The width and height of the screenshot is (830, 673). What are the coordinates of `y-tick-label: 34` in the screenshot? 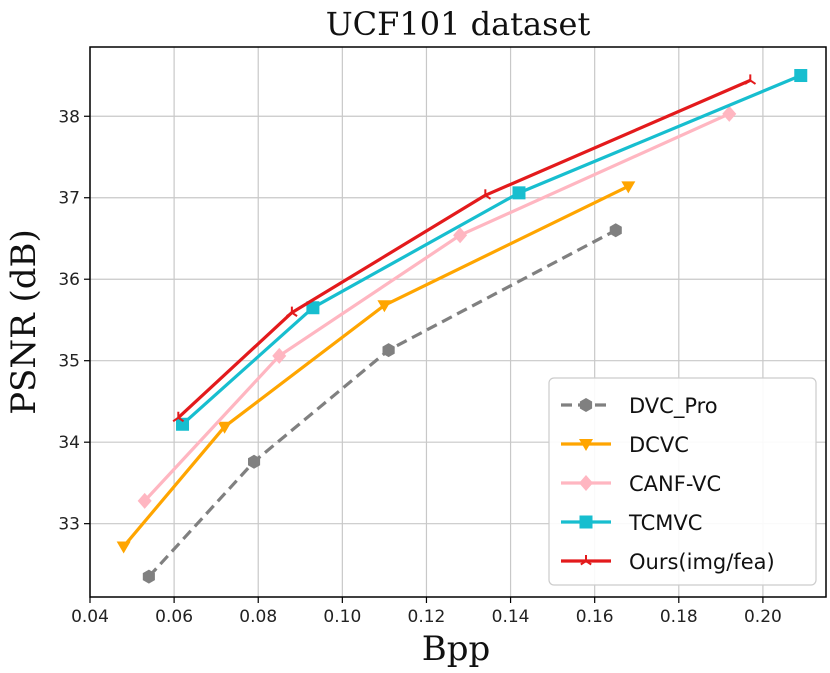 It's located at (69, 443).